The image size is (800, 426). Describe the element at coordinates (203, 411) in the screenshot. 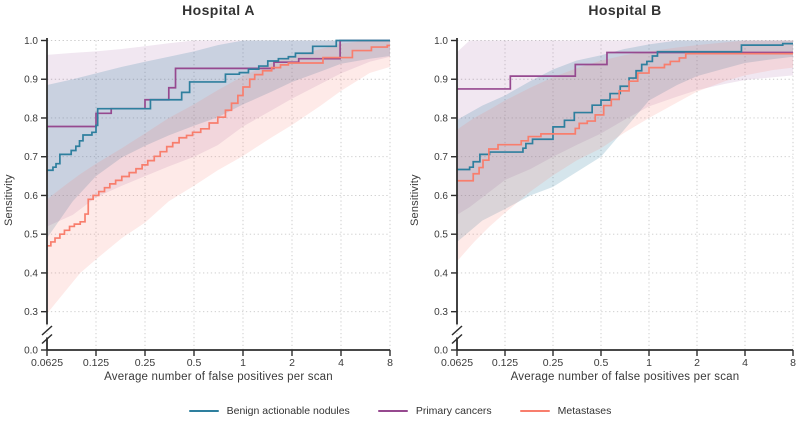

I see `legend-line-swatch-benign` at that location.